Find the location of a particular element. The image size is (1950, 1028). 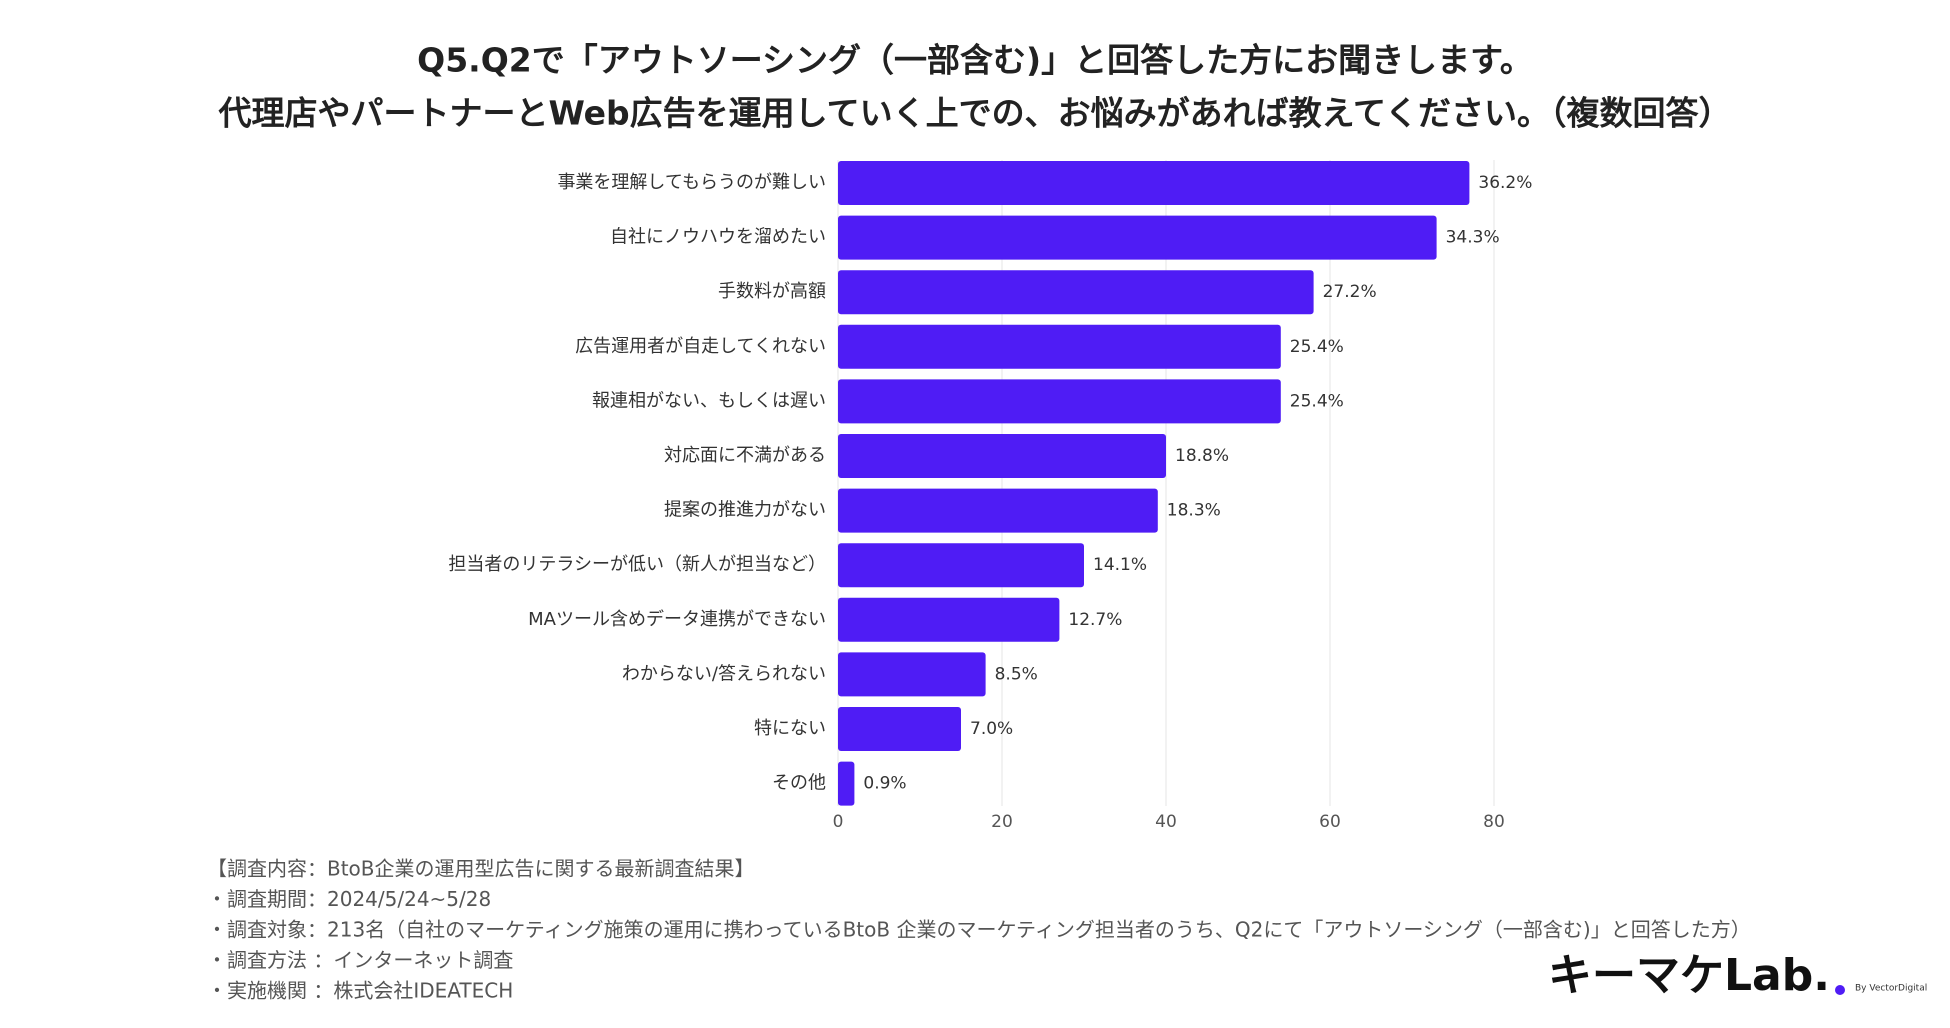

x-tick-label: 40 is located at coordinates (1166, 822).